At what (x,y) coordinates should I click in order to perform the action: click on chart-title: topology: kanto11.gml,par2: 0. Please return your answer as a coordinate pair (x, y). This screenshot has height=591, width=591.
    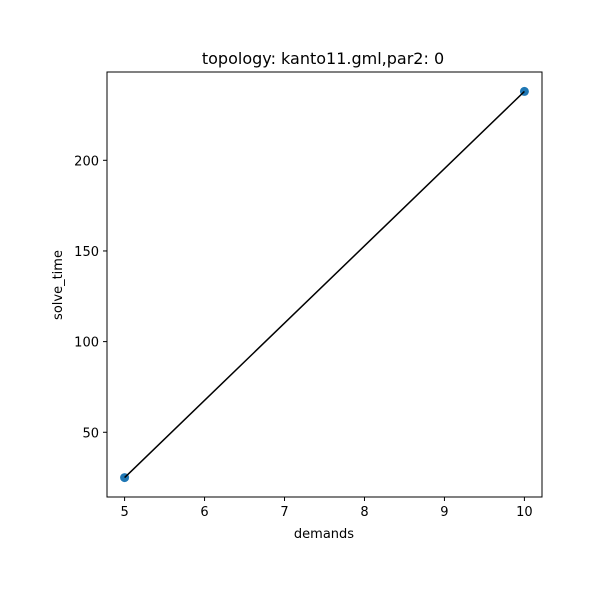
    Looking at the image, I should click on (323, 58).